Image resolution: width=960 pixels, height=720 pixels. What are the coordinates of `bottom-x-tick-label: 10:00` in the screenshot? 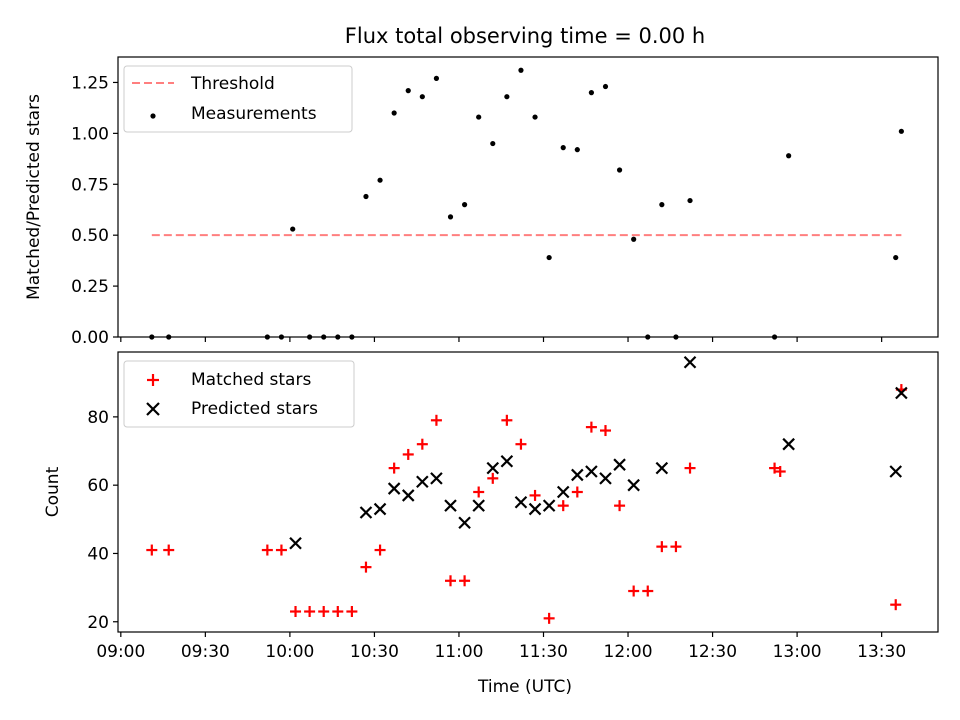 It's located at (289, 652).